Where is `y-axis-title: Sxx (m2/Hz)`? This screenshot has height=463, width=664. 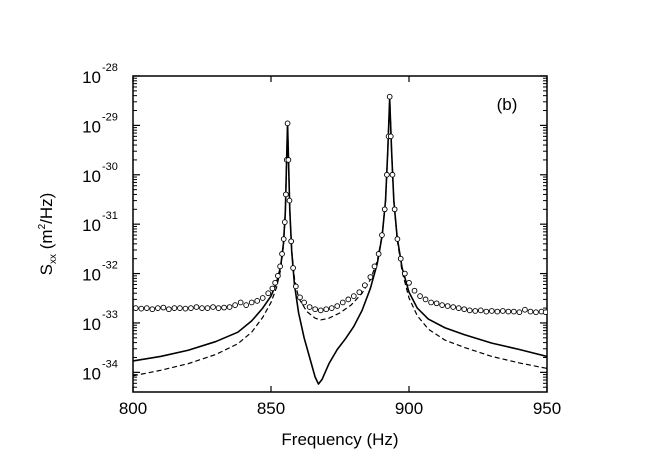 y-axis-title: Sxx (m2/Hz) is located at coordinates (48, 234).